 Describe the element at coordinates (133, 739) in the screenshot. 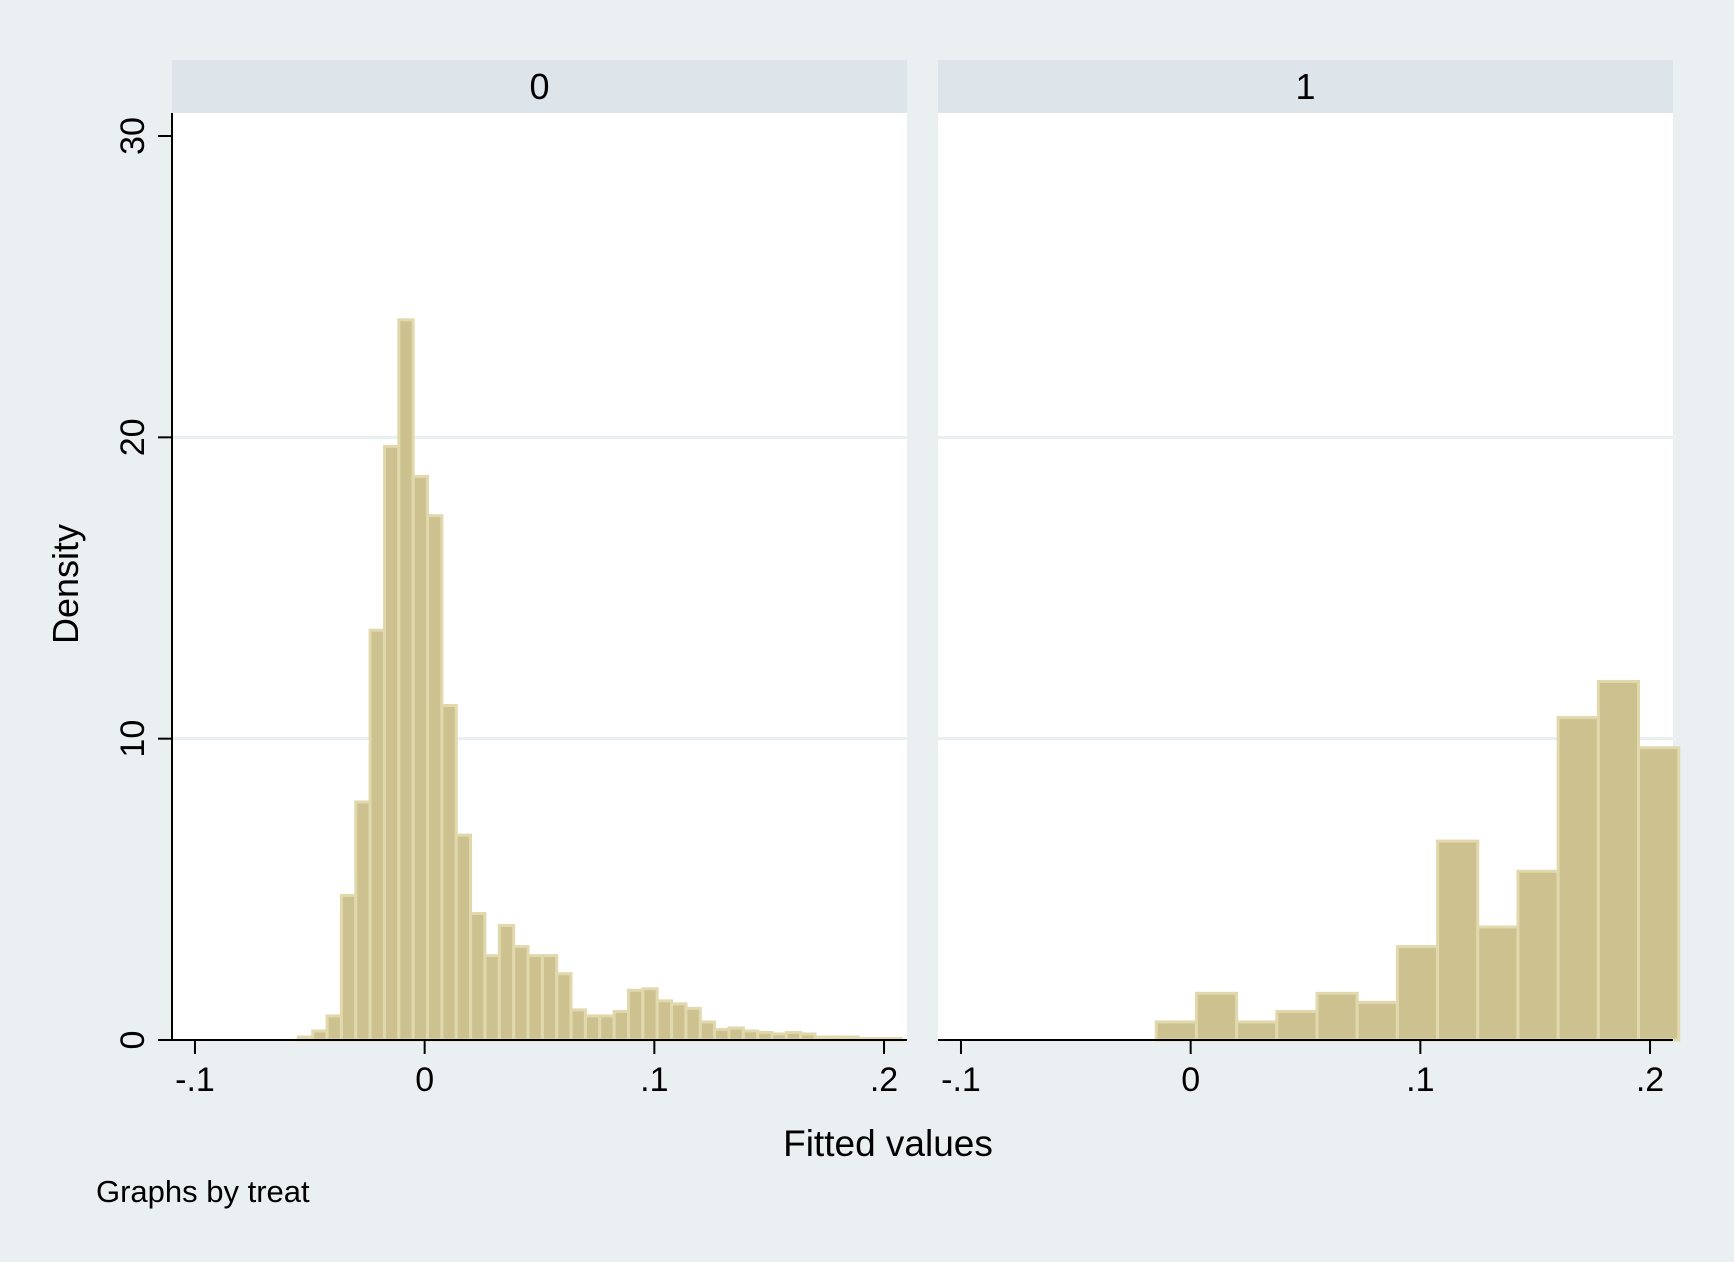

I see `y-tick-label: 10` at that location.